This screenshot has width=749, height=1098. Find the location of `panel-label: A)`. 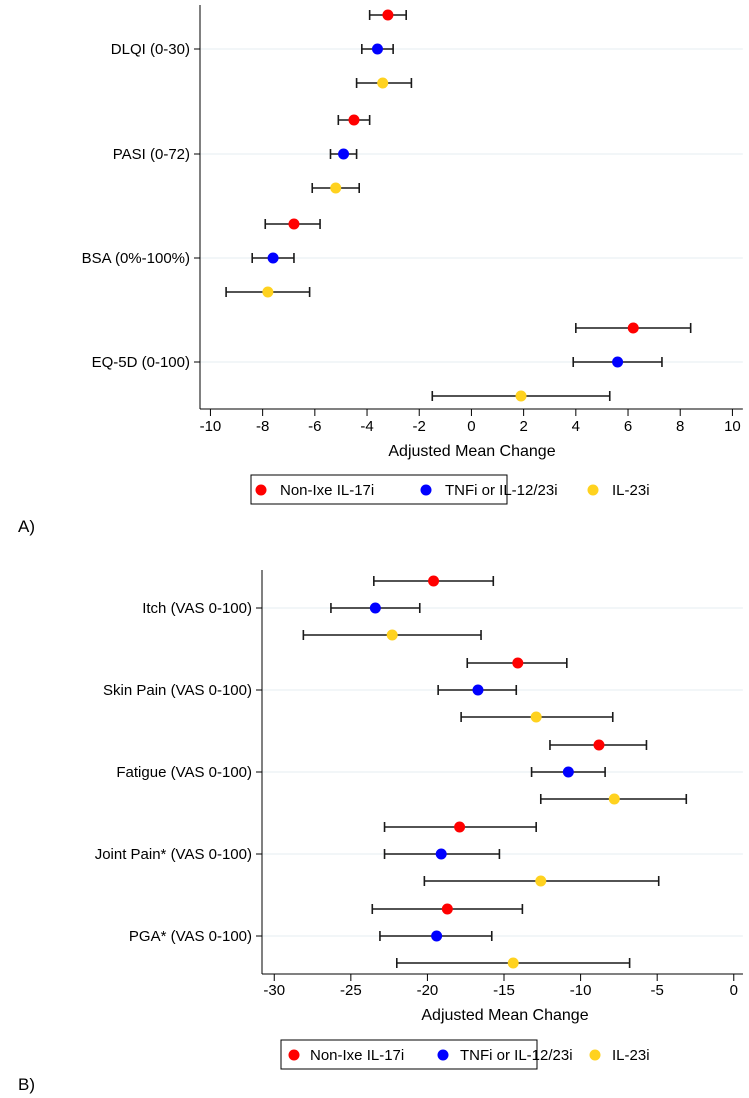

panel-label: A) is located at coordinates (26, 526).